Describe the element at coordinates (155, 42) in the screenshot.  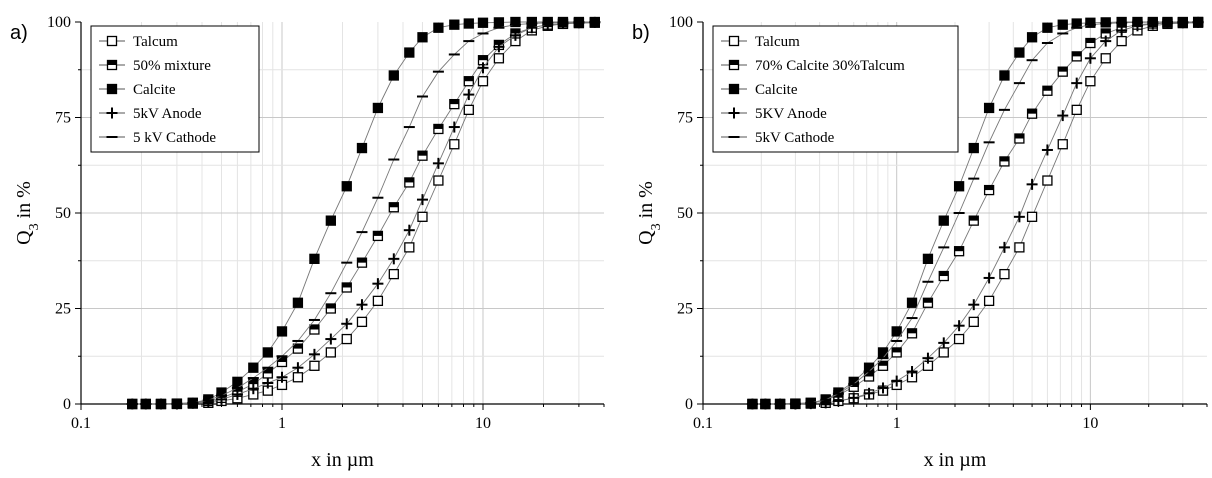
I see `legend-label: Talcum` at that location.